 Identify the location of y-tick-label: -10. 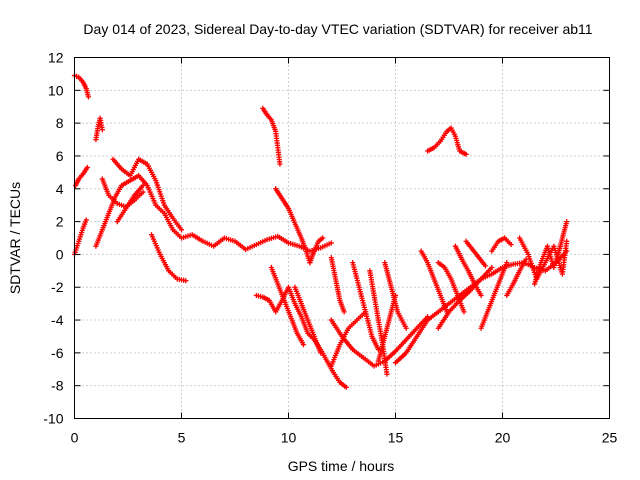
(53, 419).